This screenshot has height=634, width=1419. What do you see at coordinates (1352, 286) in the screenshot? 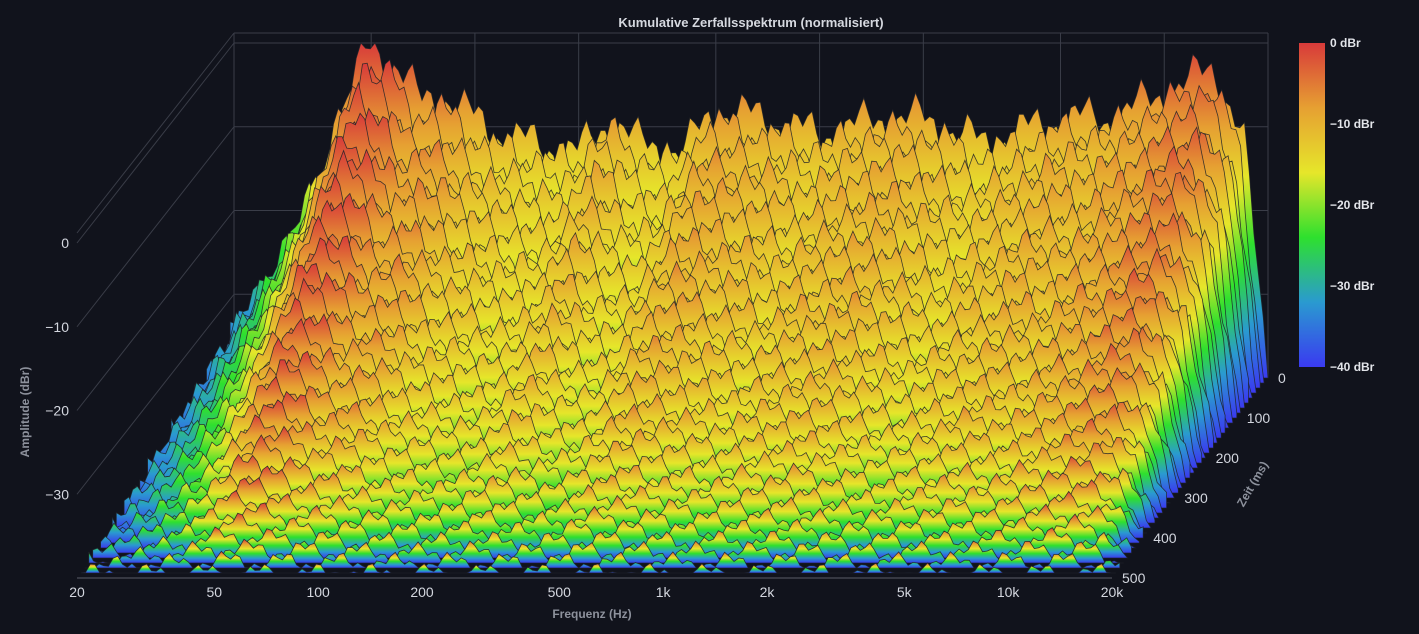
I see `colorbar-tick-label: −30 dBr` at bounding box center [1352, 286].